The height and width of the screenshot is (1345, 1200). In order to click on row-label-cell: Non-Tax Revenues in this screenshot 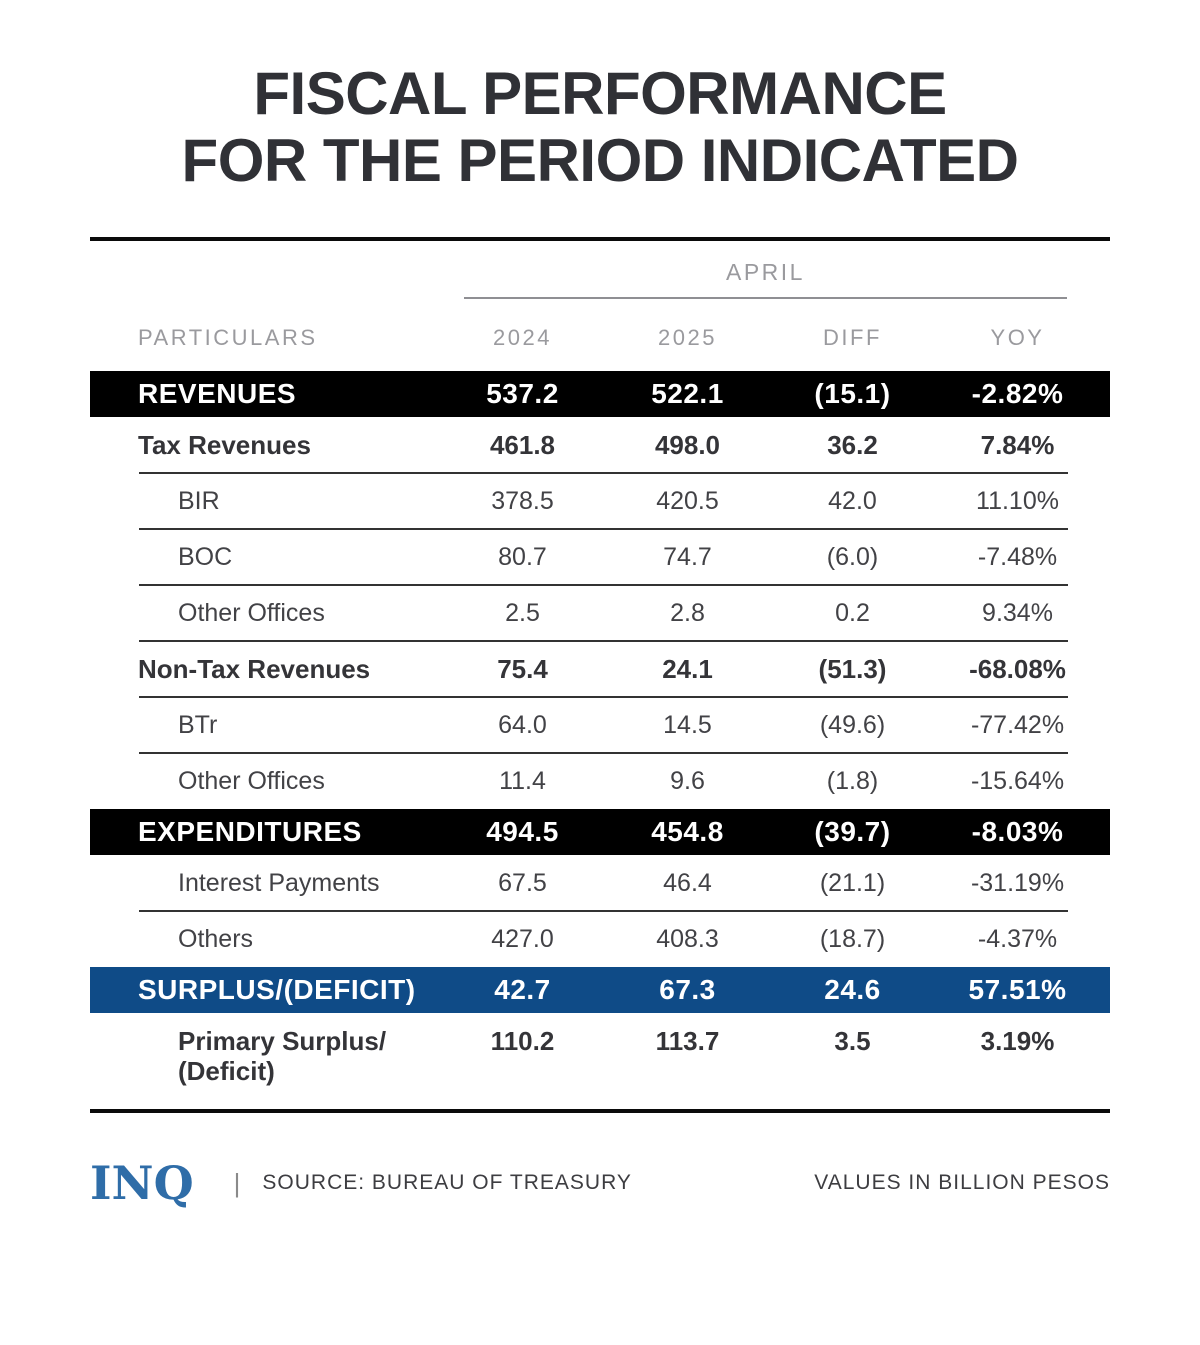, I will do `click(265, 669)`.